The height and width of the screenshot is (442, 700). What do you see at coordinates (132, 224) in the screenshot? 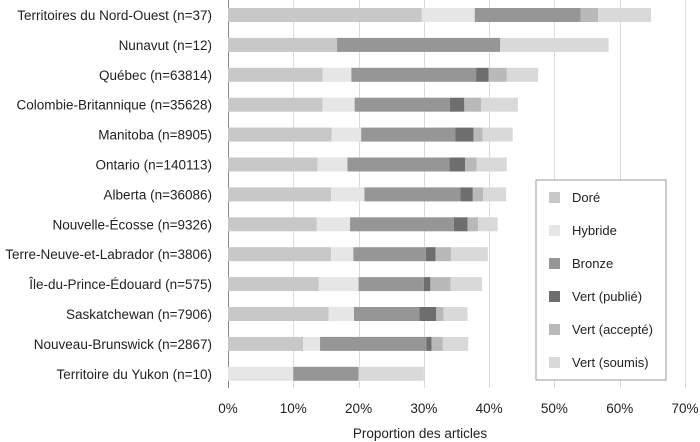
I see `category-label: Nouvelle-Écosse (n=9326)` at bounding box center [132, 224].